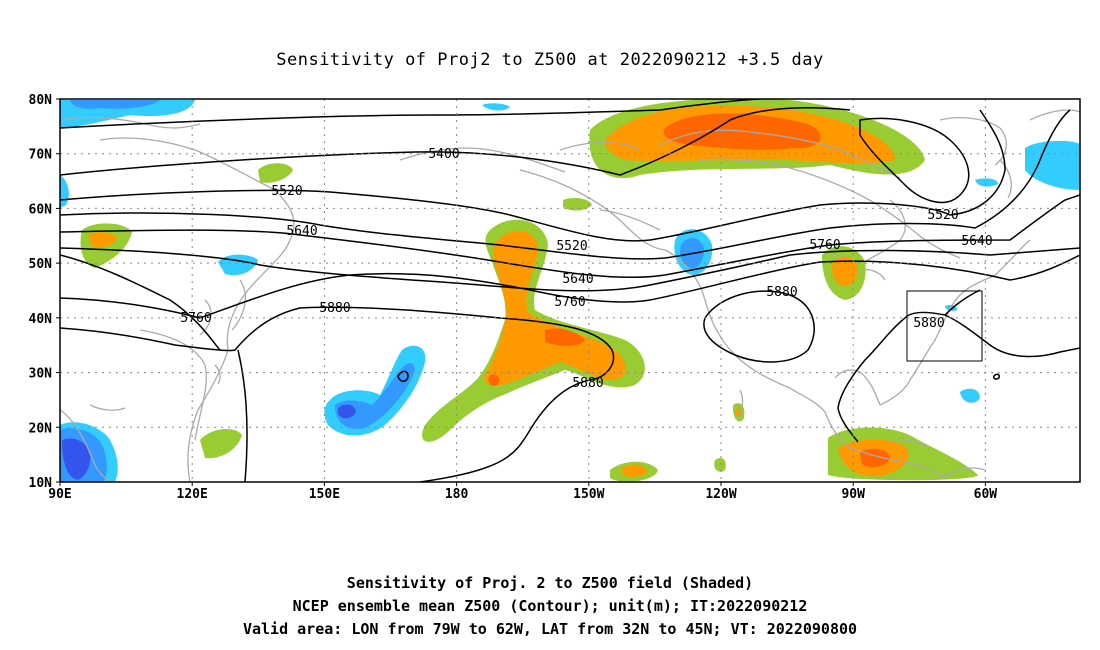 This screenshot has width=1100, height=650. I want to click on lat-tick-label: 80N, so click(41, 100).